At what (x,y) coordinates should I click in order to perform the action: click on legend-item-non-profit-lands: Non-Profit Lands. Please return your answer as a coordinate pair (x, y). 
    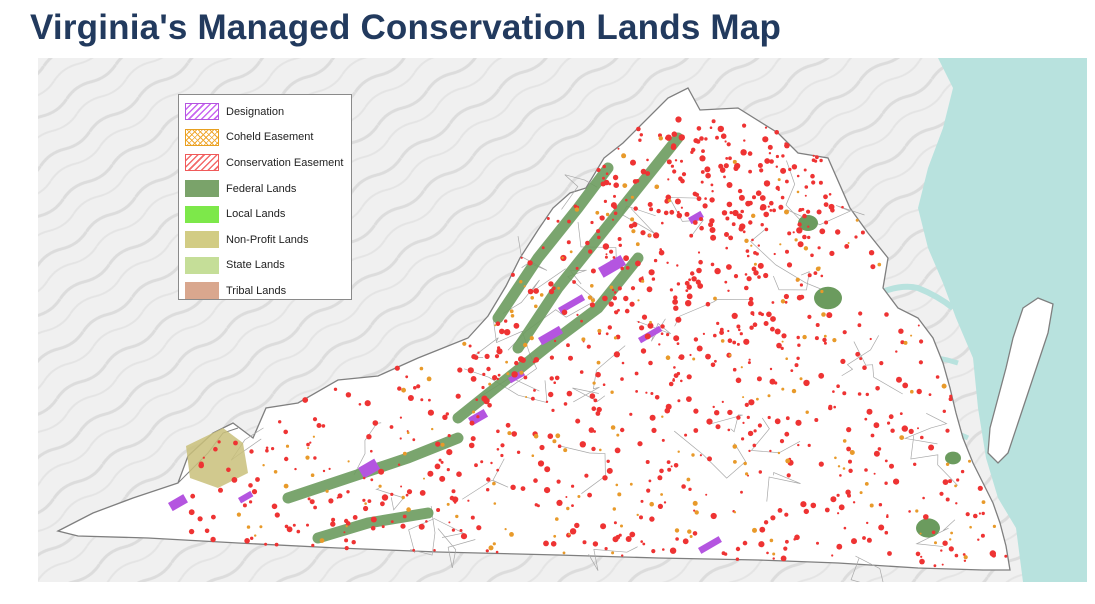
    Looking at the image, I should click on (265, 240).